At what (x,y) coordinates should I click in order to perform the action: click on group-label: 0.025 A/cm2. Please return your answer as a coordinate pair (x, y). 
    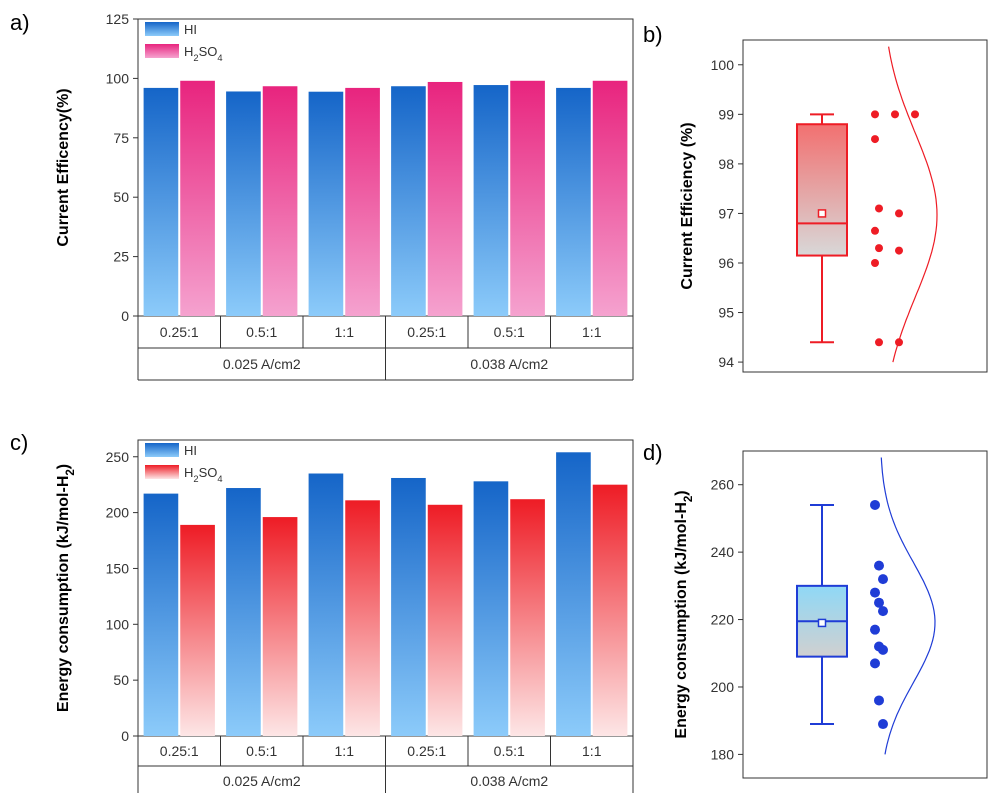
    Looking at the image, I should click on (262, 781).